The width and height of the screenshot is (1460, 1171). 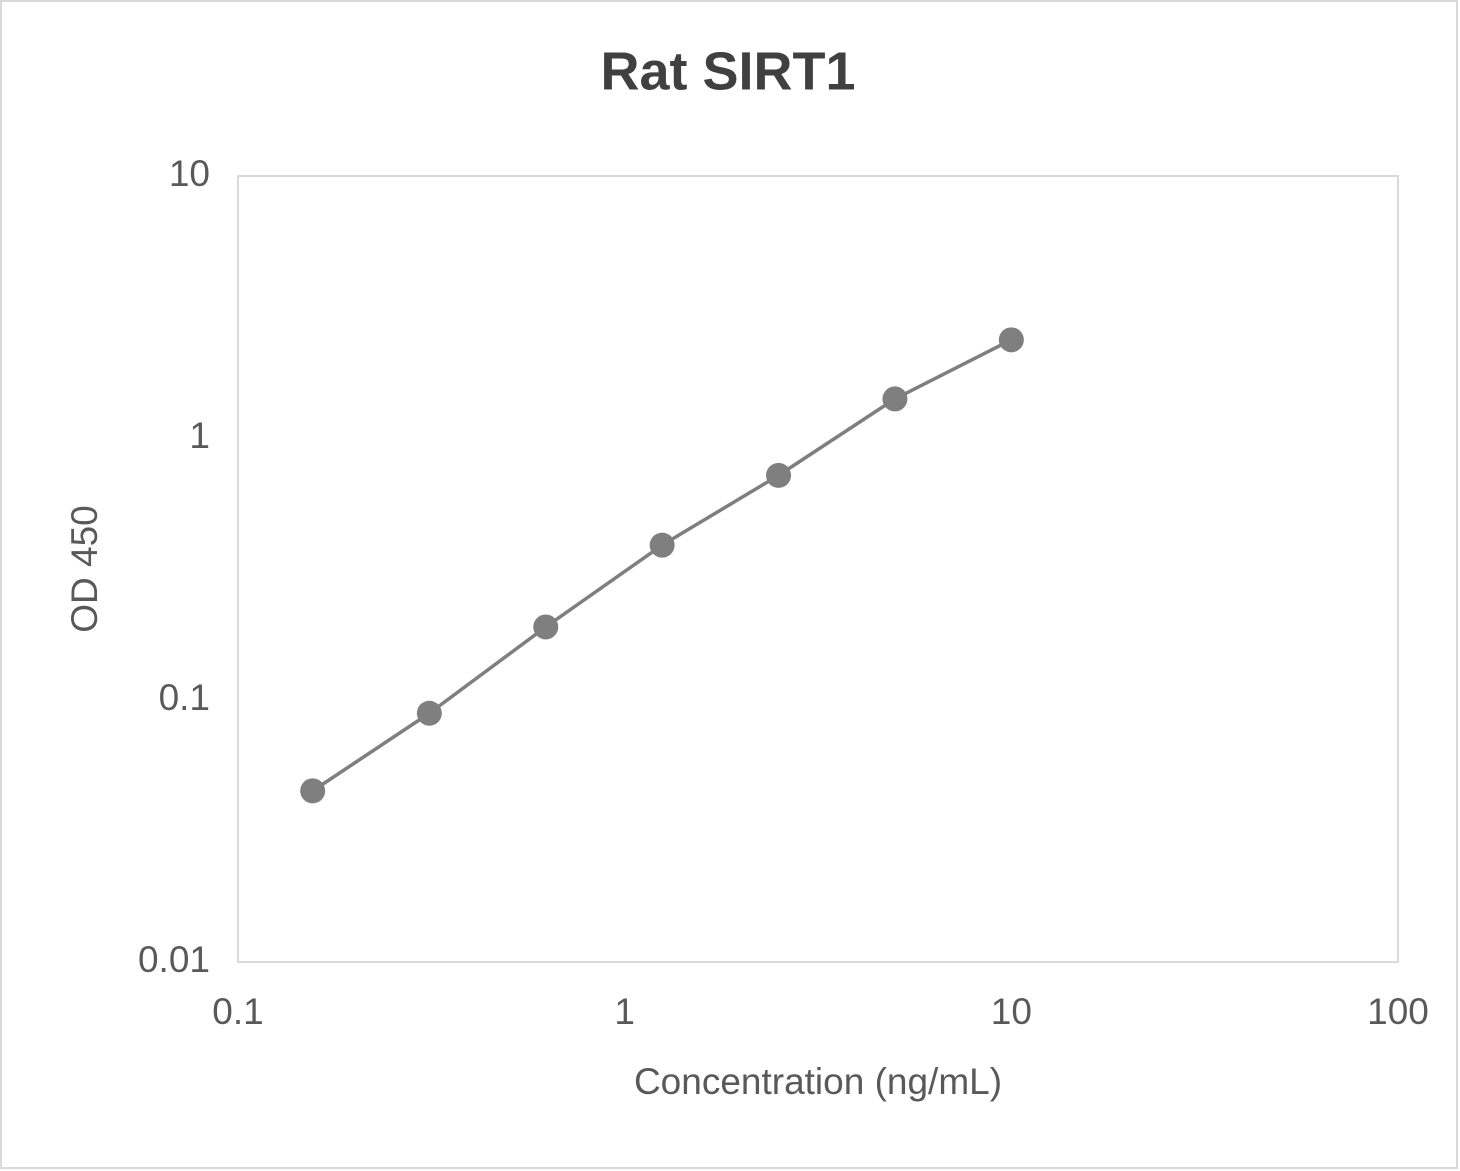 What do you see at coordinates (1011, 1011) in the screenshot?
I see `x-tick-label: 10` at bounding box center [1011, 1011].